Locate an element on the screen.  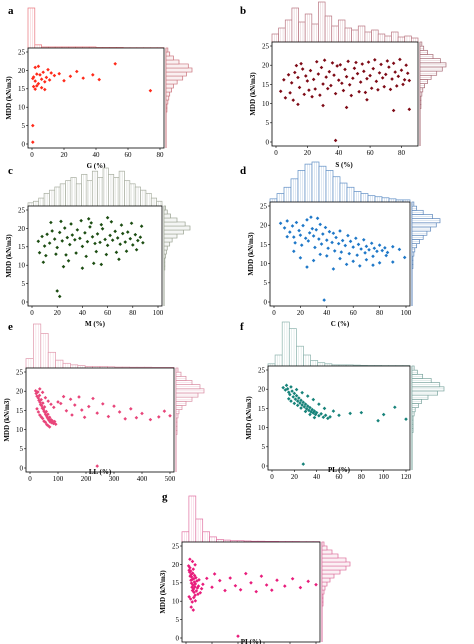
x-tick-label: 60 is located at coordinates (371, 153).